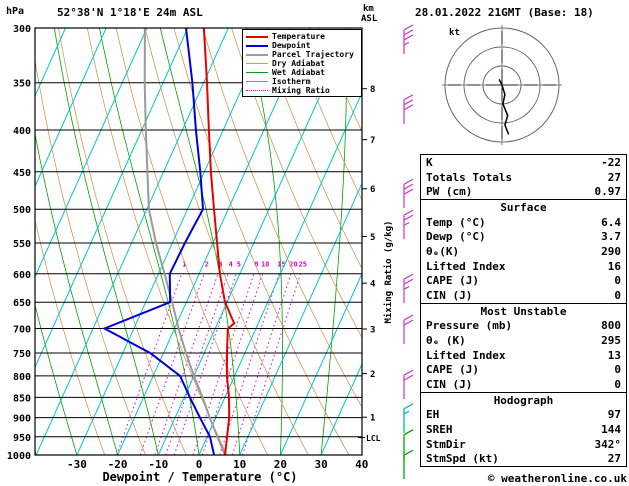 This screenshot has height=486, width=629. What do you see at coordinates (372, 190) in the screenshot?
I see `km-tick-label: 6` at bounding box center [372, 190].